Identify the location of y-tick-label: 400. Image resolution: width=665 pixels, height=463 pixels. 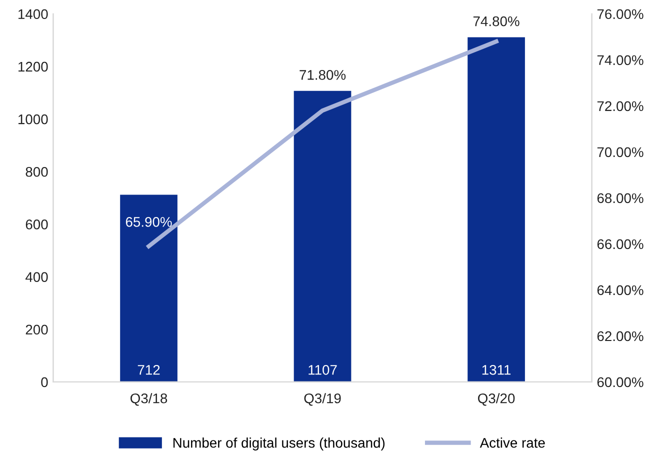
(36, 277).